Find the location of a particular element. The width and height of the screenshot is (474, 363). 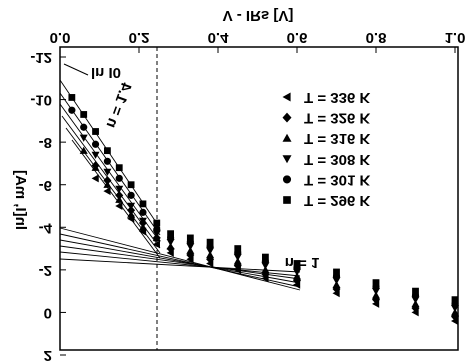

y-tick-label: 2 is located at coordinates (48, 355).